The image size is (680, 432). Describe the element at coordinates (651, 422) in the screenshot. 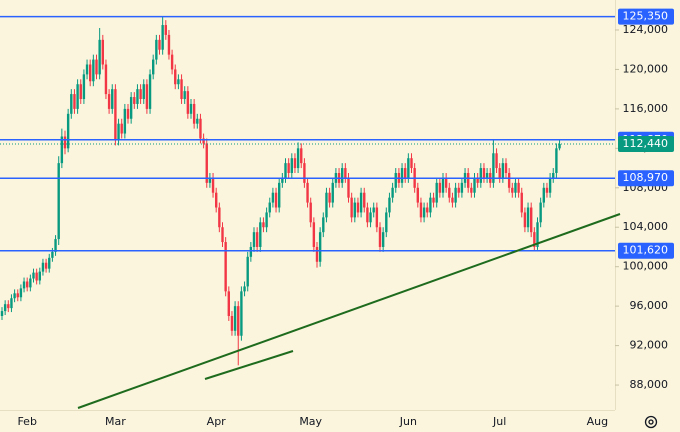

I see `settings-icon` at that location.